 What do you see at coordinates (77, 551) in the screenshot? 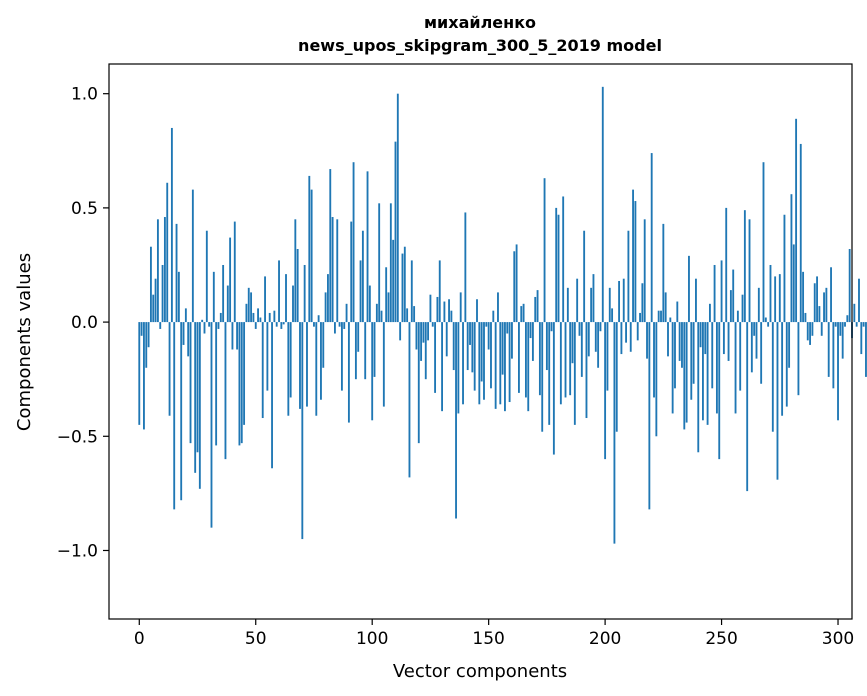
I see `y-tick-label: −1.0` at bounding box center [77, 551].